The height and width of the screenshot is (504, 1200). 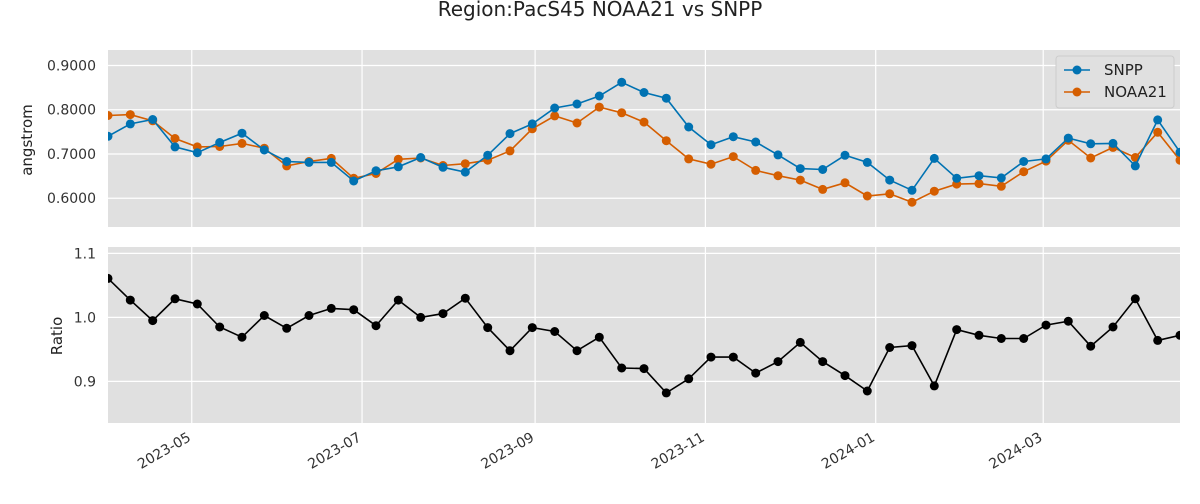 I want to click on legend-marker-snpp, so click(x=1077, y=70).